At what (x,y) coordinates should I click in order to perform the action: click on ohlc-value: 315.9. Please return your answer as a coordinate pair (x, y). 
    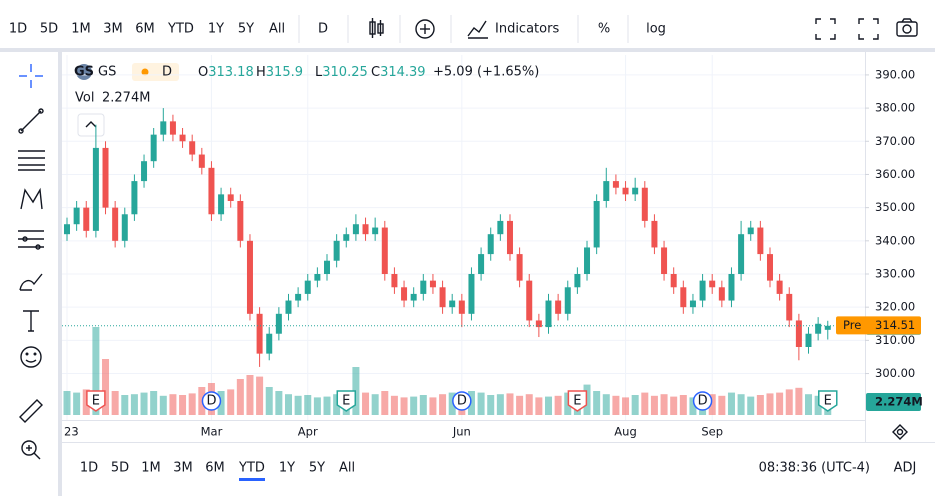
    Looking at the image, I should click on (284, 72).